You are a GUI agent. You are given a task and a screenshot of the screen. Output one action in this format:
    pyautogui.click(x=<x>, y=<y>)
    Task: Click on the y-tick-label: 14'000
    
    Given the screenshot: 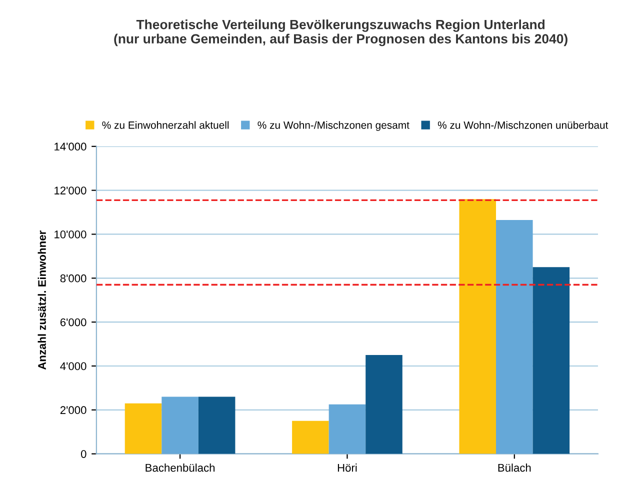 What is the action you would take?
    pyautogui.click(x=70, y=146)
    